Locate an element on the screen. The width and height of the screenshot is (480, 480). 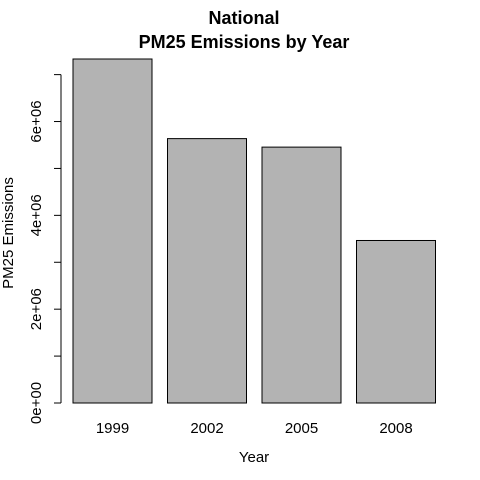
bar-2002 is located at coordinates (207, 271).